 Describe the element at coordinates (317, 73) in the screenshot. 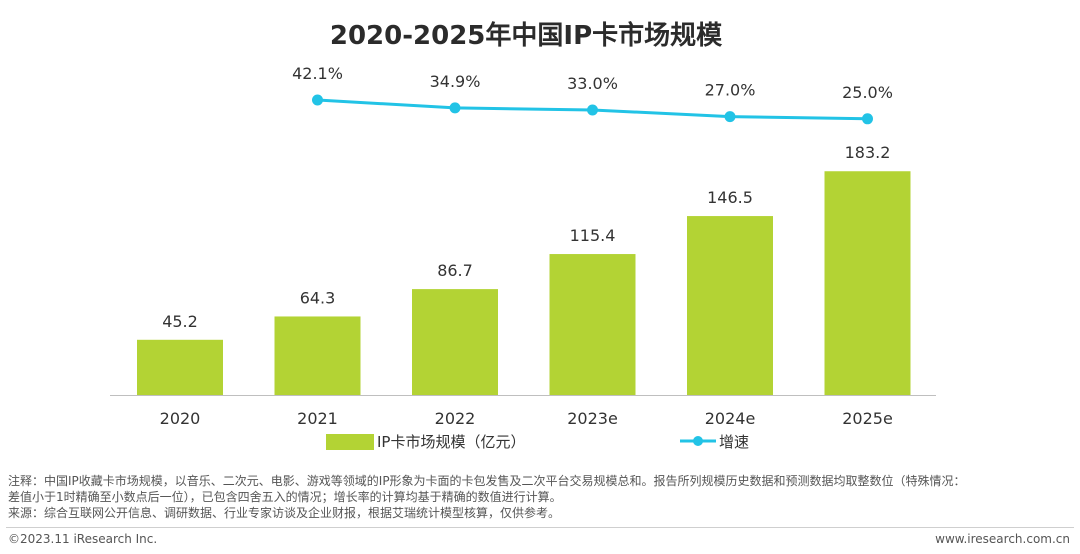

I see `growth-label-2021: 42.1%` at that location.